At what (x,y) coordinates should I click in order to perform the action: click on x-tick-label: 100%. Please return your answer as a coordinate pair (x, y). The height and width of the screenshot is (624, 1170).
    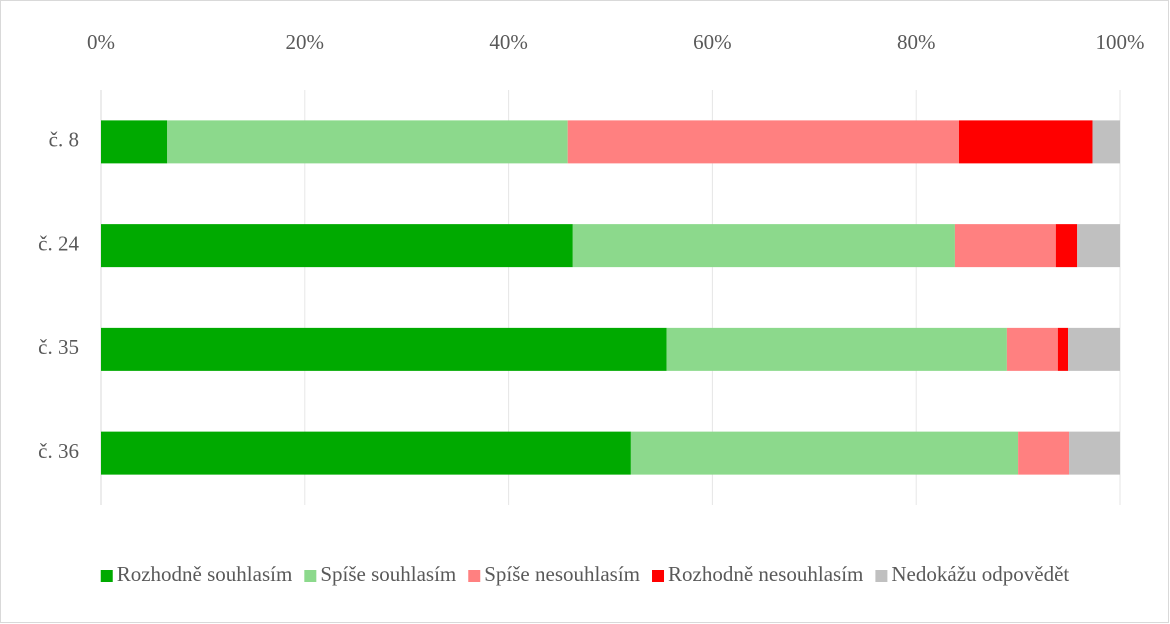
    Looking at the image, I should click on (1120, 42).